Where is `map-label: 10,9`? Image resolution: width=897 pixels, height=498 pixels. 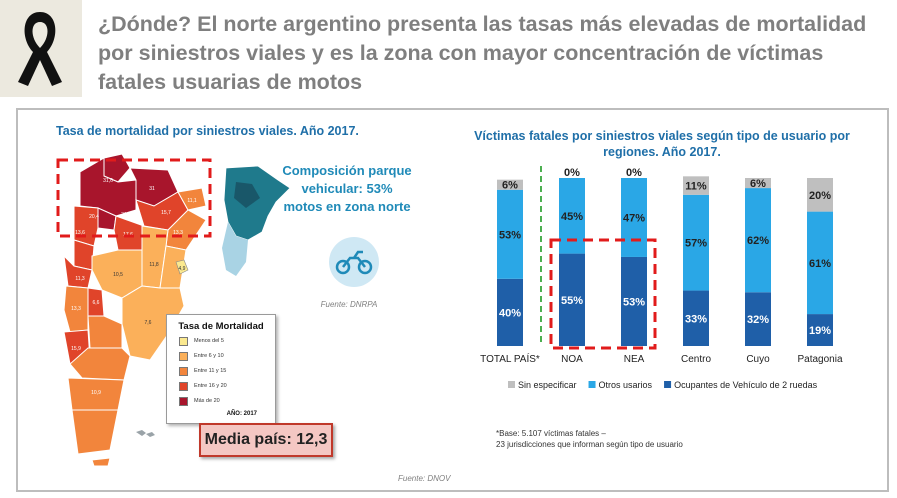 map-label: 10,9 is located at coordinates (96, 393).